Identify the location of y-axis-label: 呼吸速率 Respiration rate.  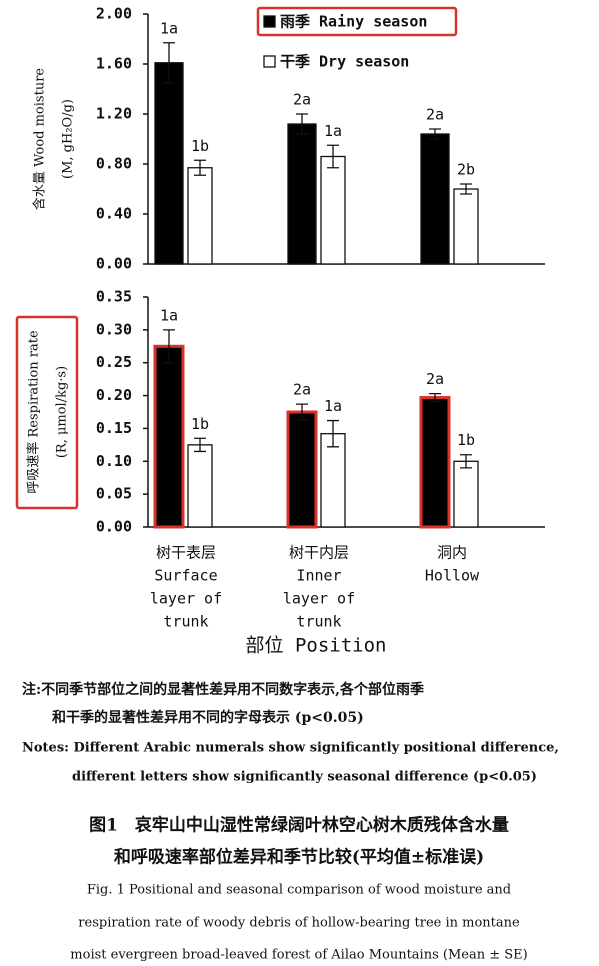
(34, 412).